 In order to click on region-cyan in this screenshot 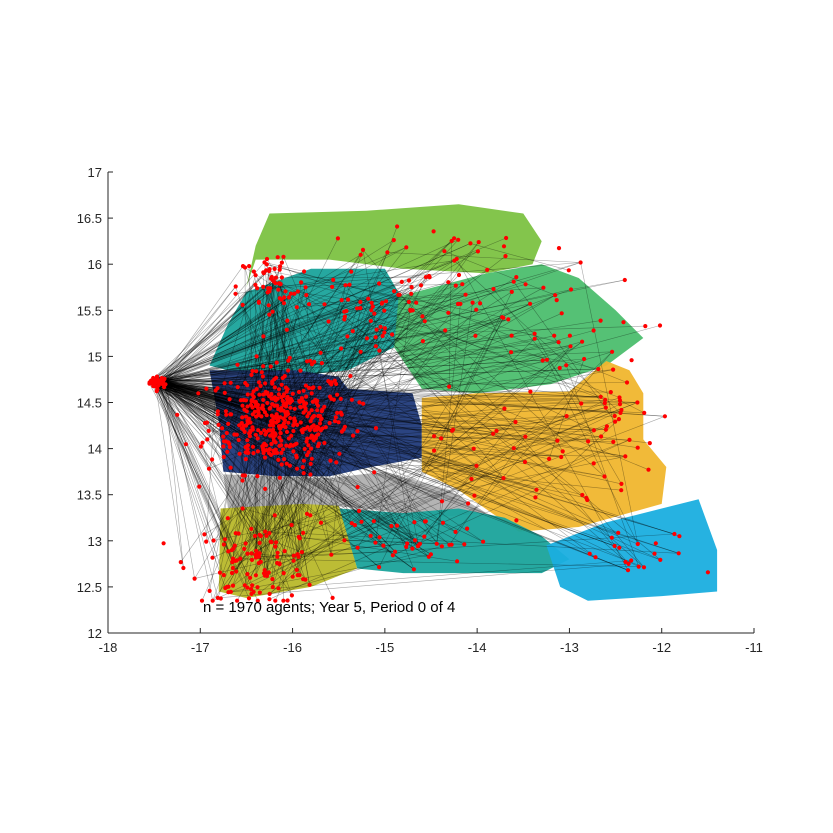, I will do `click(632, 550)`.